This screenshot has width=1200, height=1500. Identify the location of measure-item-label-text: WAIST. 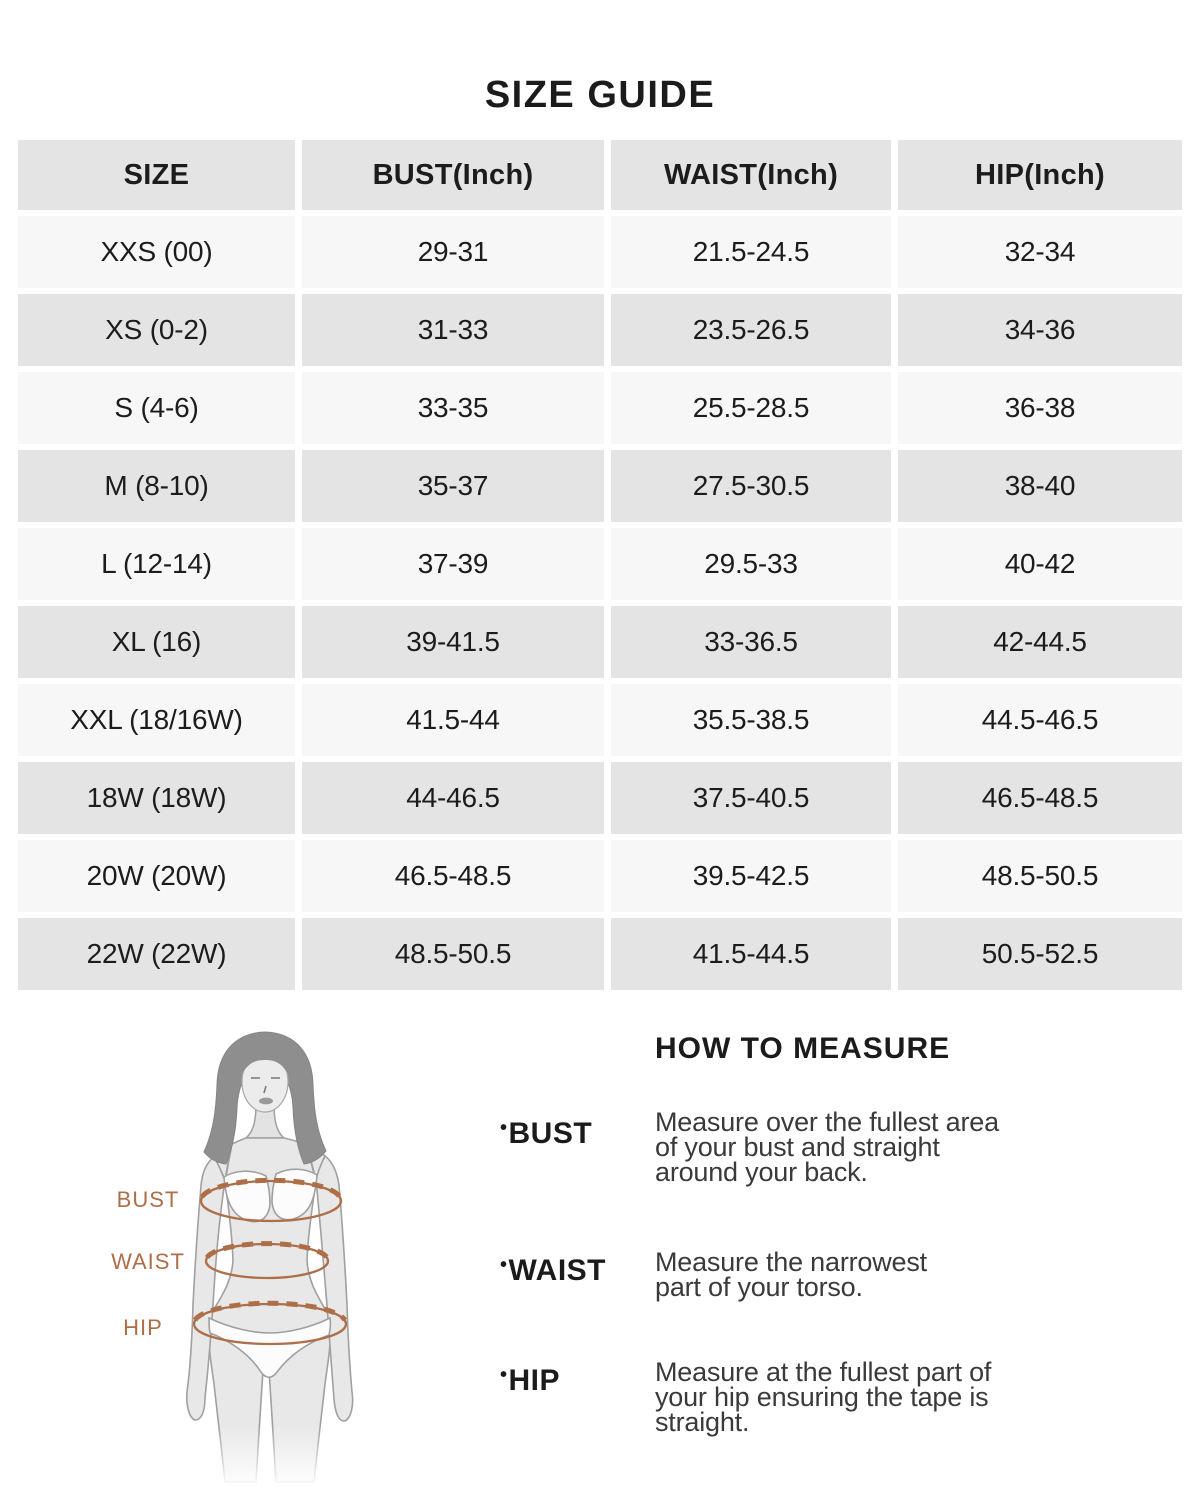
(557, 1270).